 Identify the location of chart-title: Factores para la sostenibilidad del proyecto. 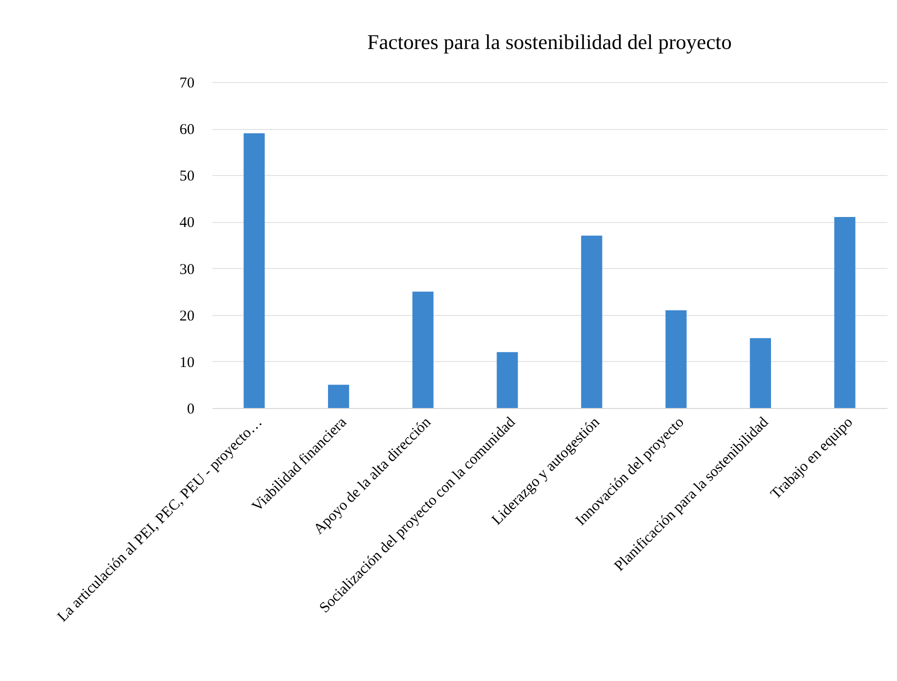
(549, 42).